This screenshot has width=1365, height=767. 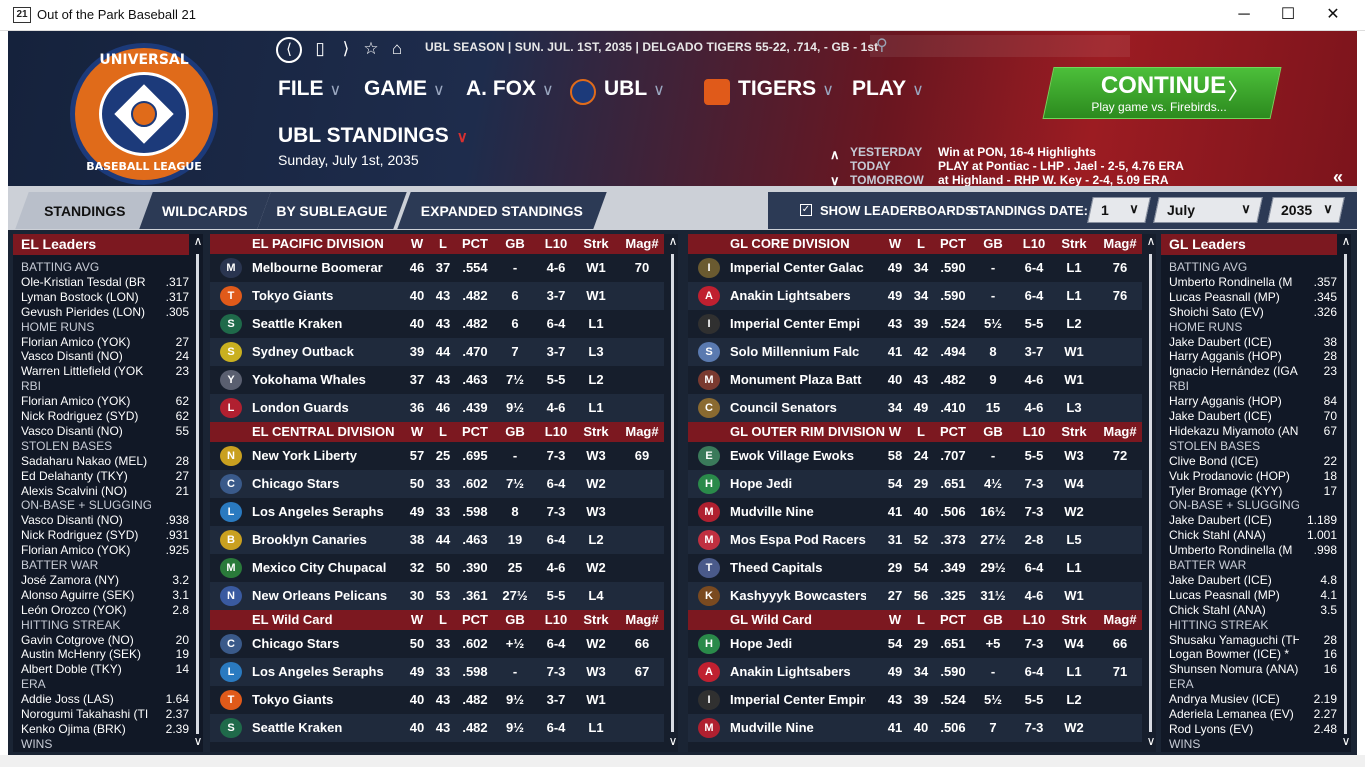 What do you see at coordinates (806, 210) in the screenshot?
I see `show-leaderboards-checkbox: ✓` at bounding box center [806, 210].